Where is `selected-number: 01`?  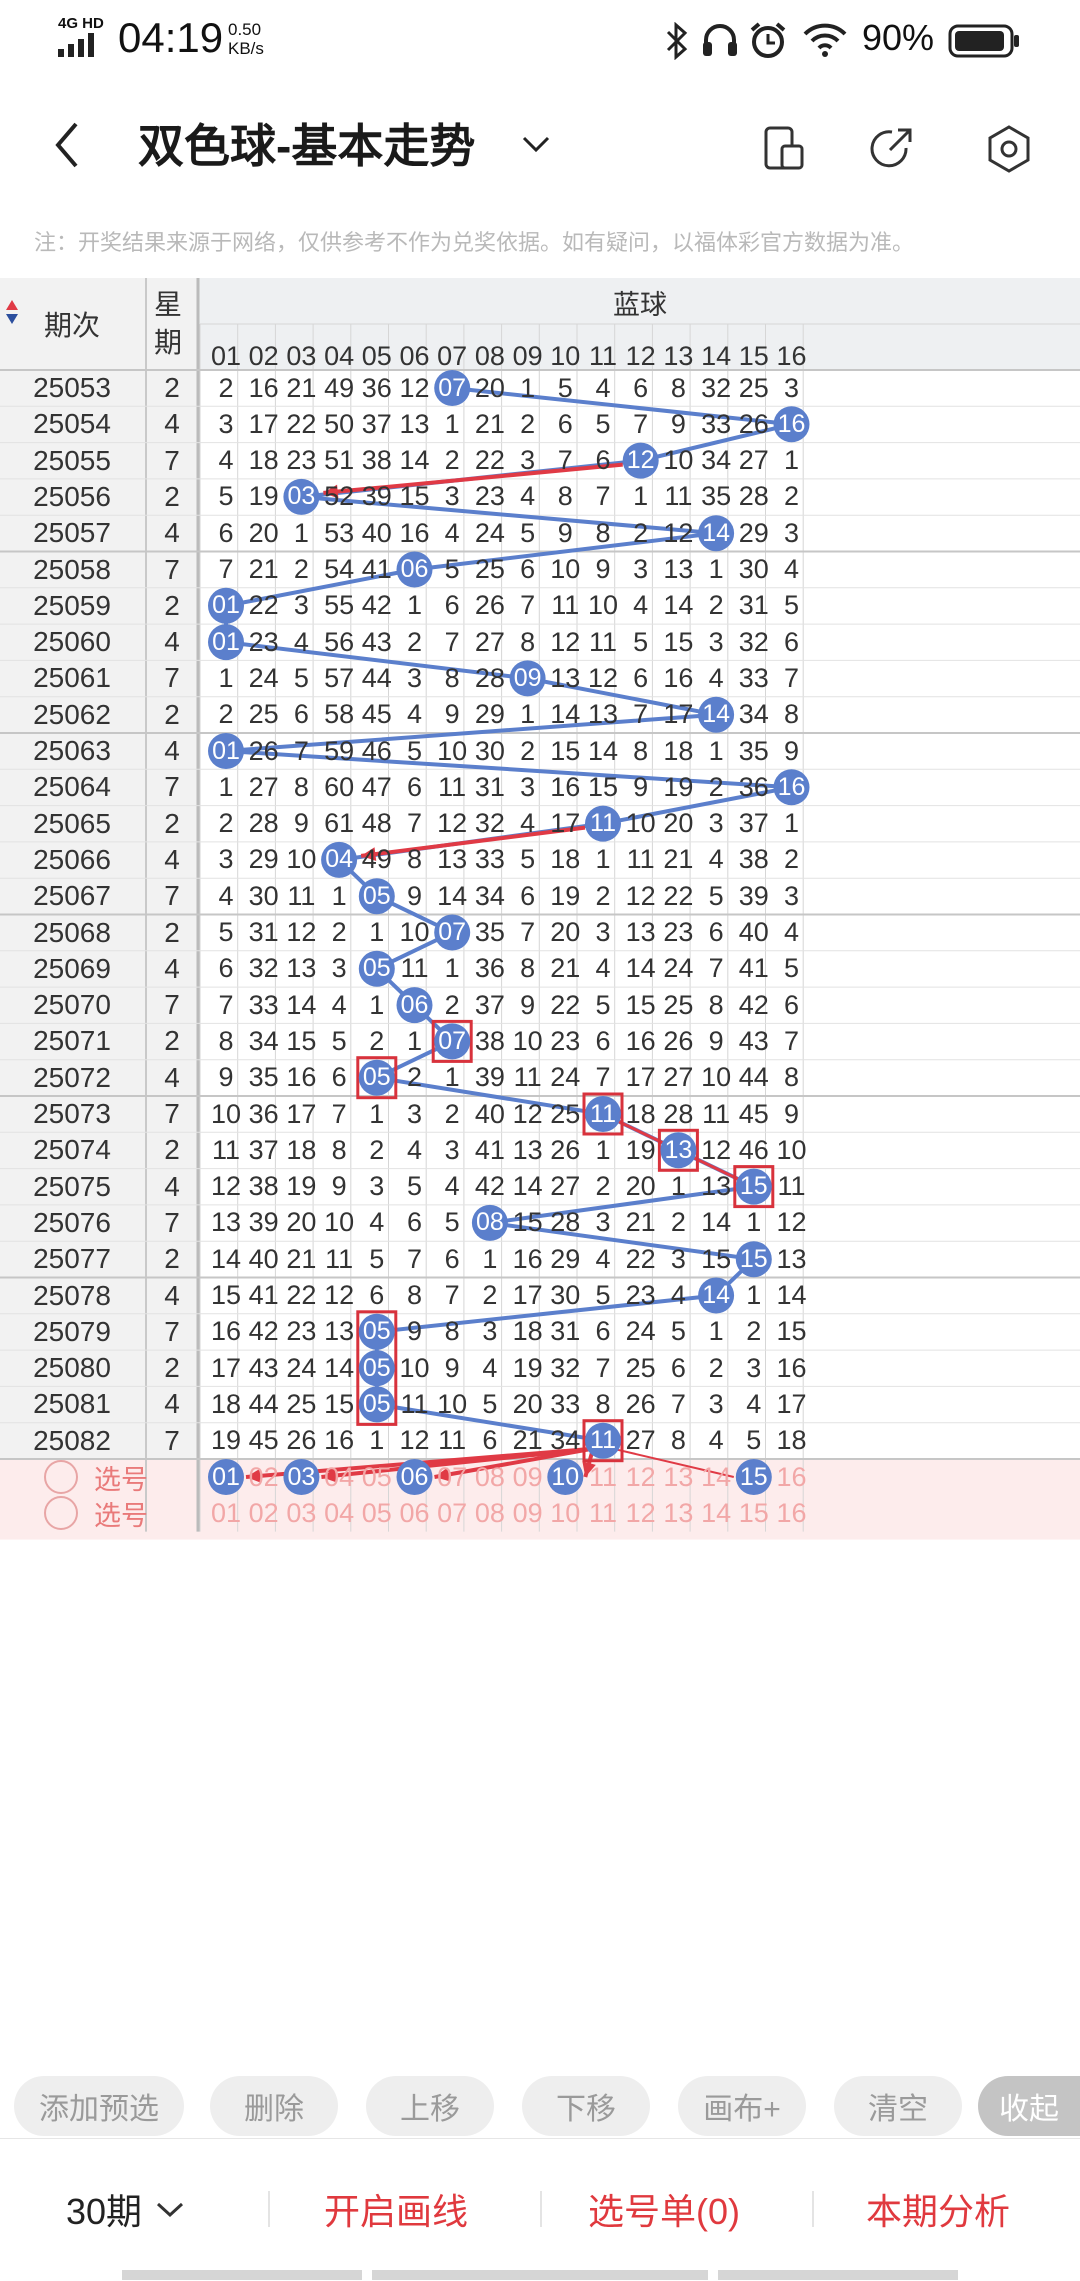 selected-number: 01 is located at coordinates (226, 1476).